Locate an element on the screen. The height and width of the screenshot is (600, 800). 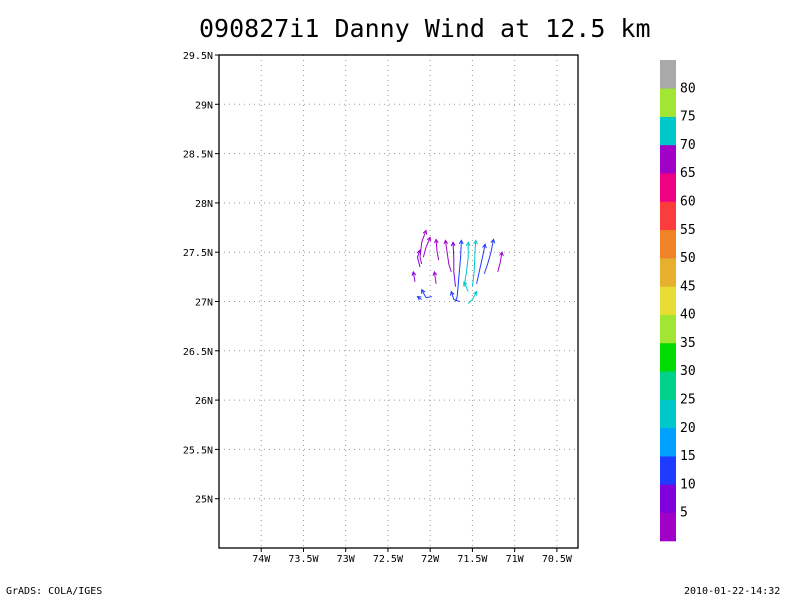
lat-tick-label: 28.5N is located at coordinates (198, 155).